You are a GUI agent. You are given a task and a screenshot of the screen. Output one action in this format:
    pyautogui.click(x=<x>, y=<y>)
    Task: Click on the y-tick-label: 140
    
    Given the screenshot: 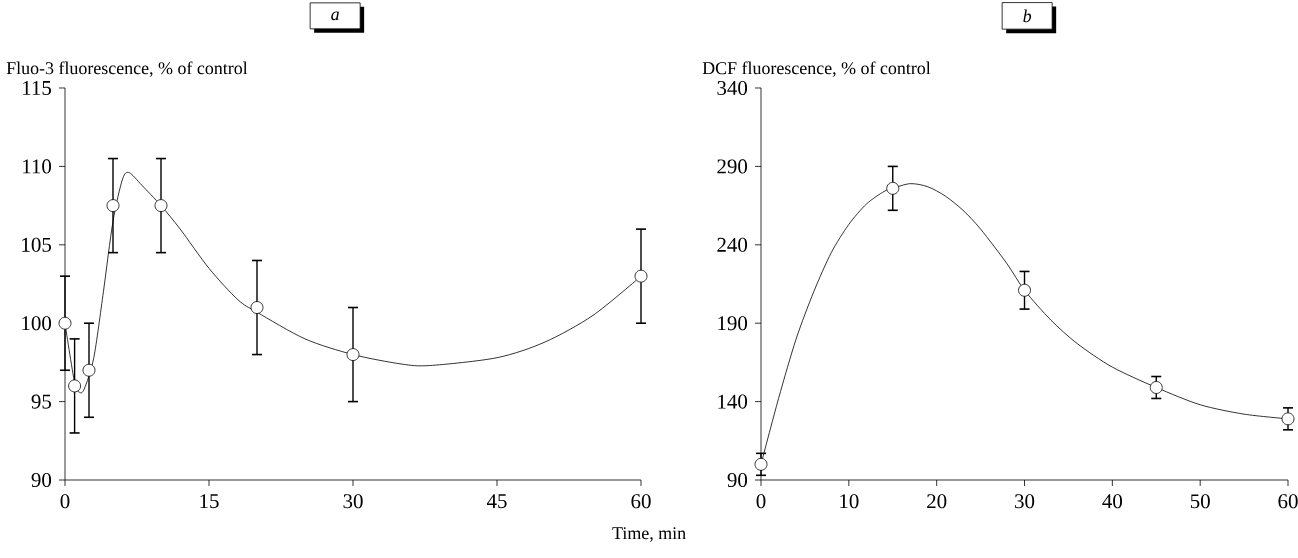 What is the action you would take?
    pyautogui.click(x=733, y=401)
    